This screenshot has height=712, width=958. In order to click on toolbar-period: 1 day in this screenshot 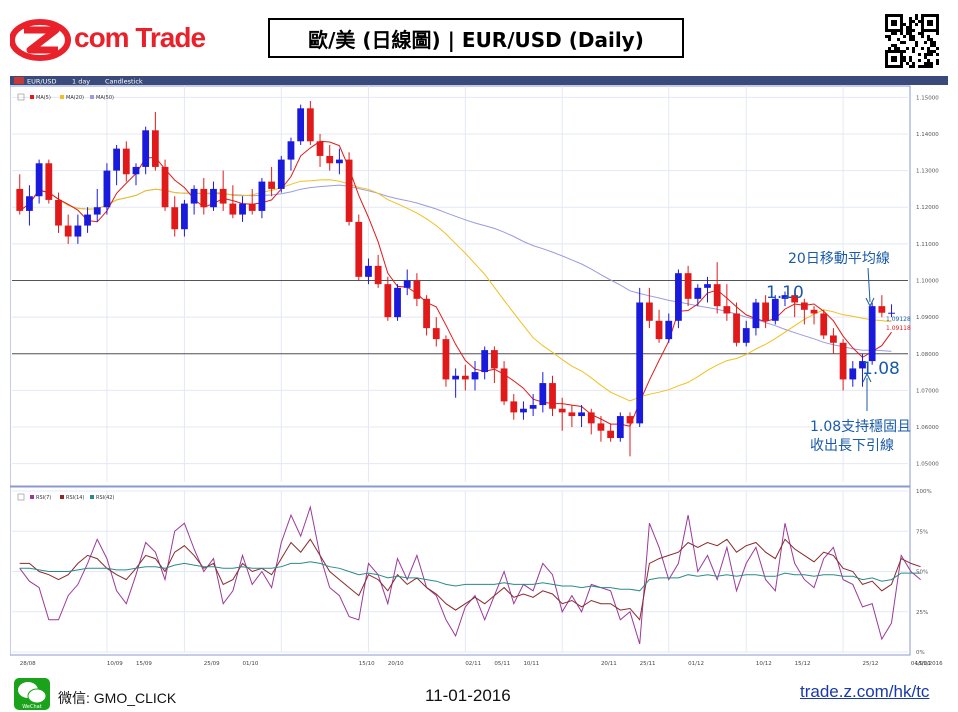, I will do `click(81, 82)`.